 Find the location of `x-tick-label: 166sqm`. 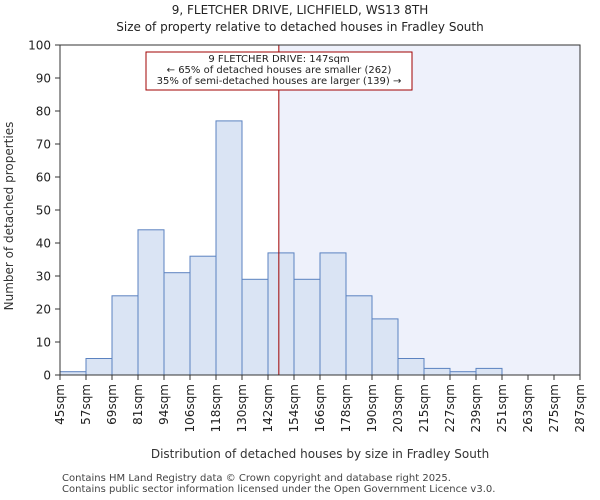

x-tick-label: 166sqm is located at coordinates (320, 408).